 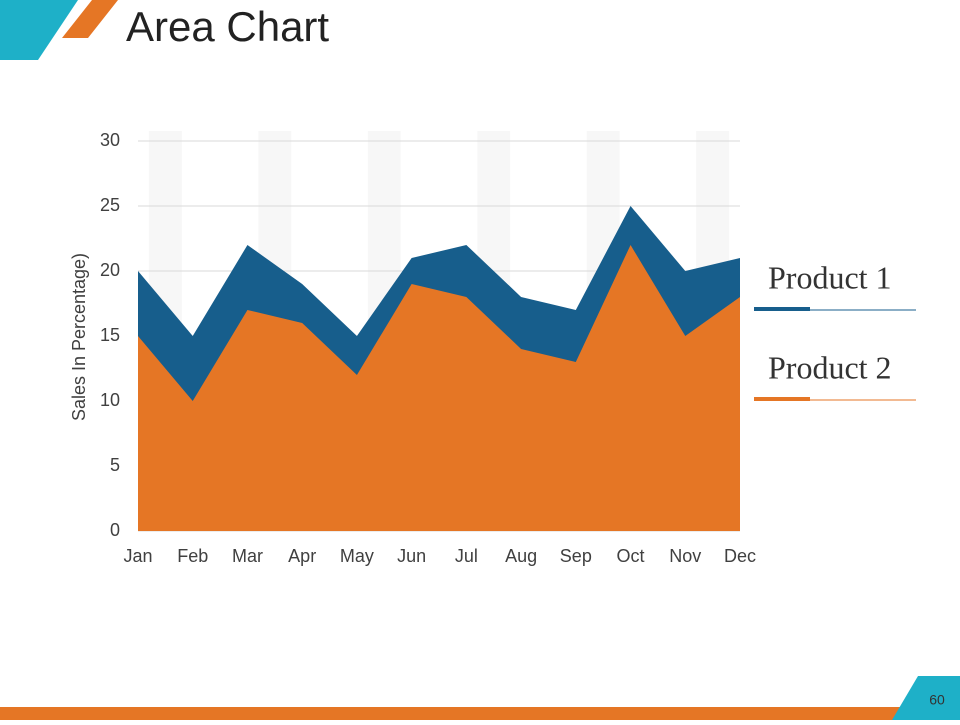 What do you see at coordinates (685, 556) in the screenshot?
I see `x-tick-label: Nov` at bounding box center [685, 556].